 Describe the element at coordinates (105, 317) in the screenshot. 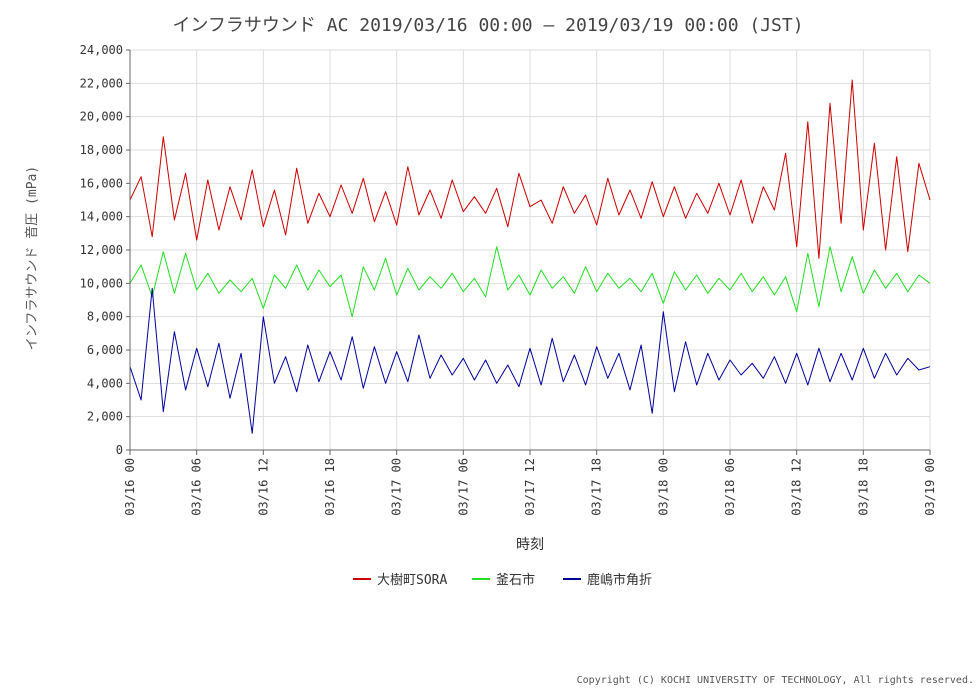

I see `y-tick-label: 8,000` at that location.